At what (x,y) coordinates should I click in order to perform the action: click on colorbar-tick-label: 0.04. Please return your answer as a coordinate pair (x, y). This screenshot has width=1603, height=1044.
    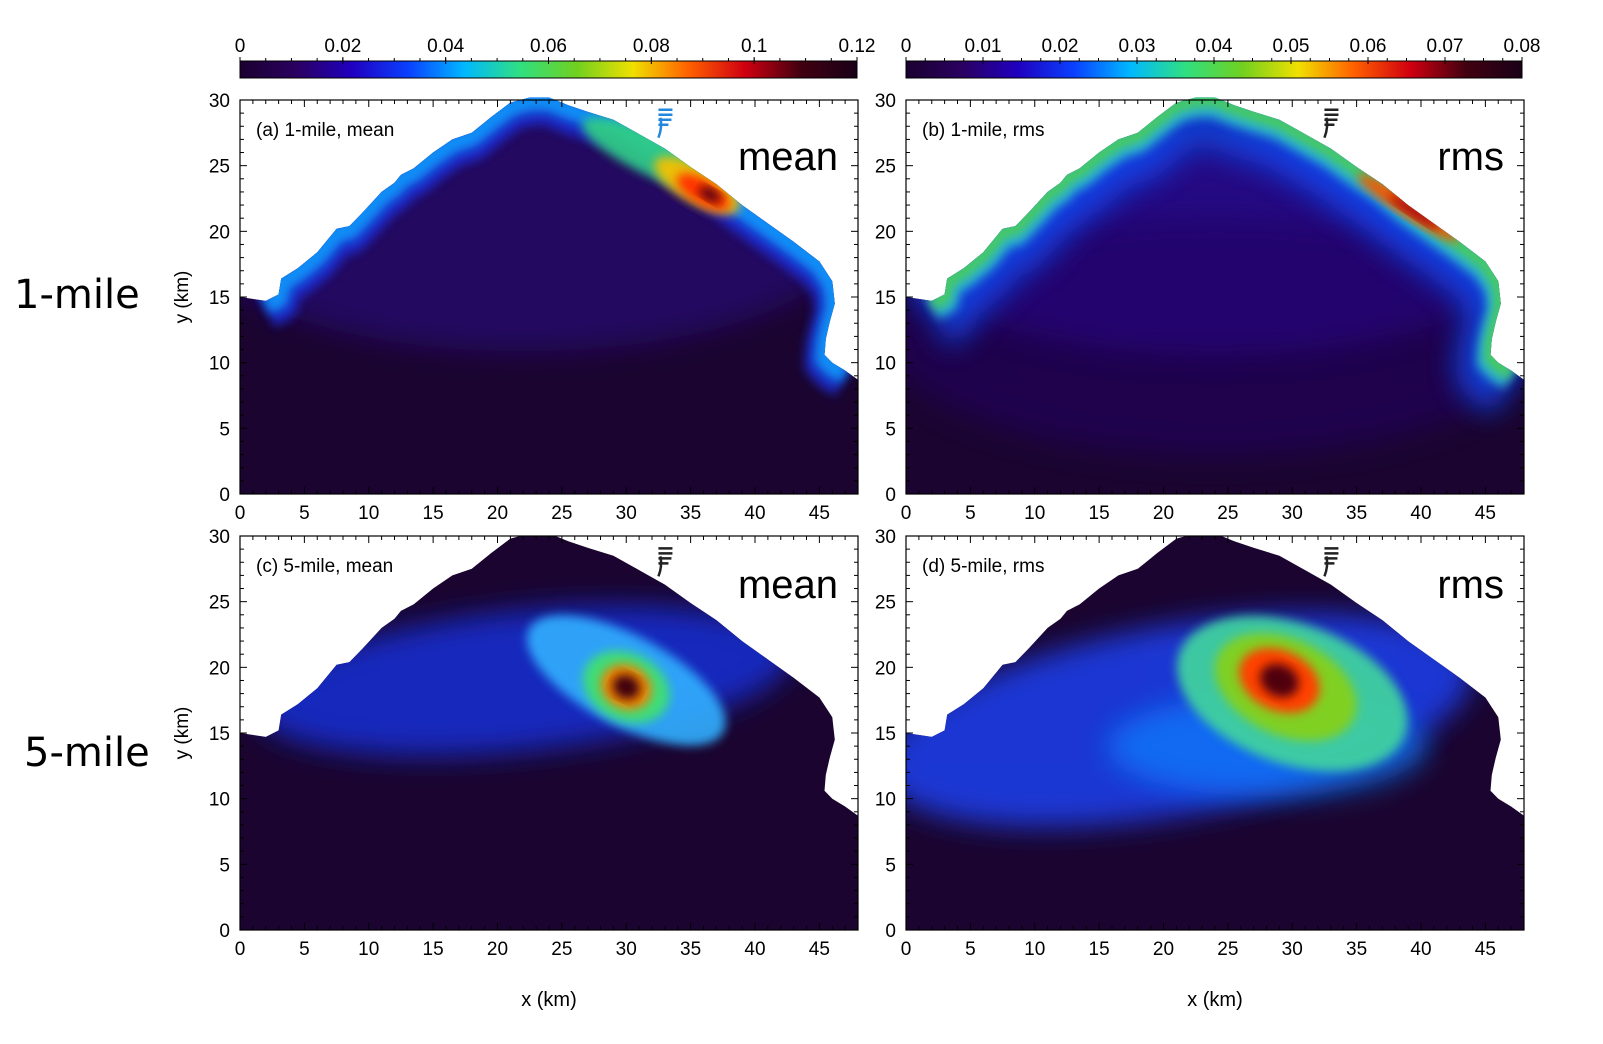
    Looking at the image, I should click on (445, 46).